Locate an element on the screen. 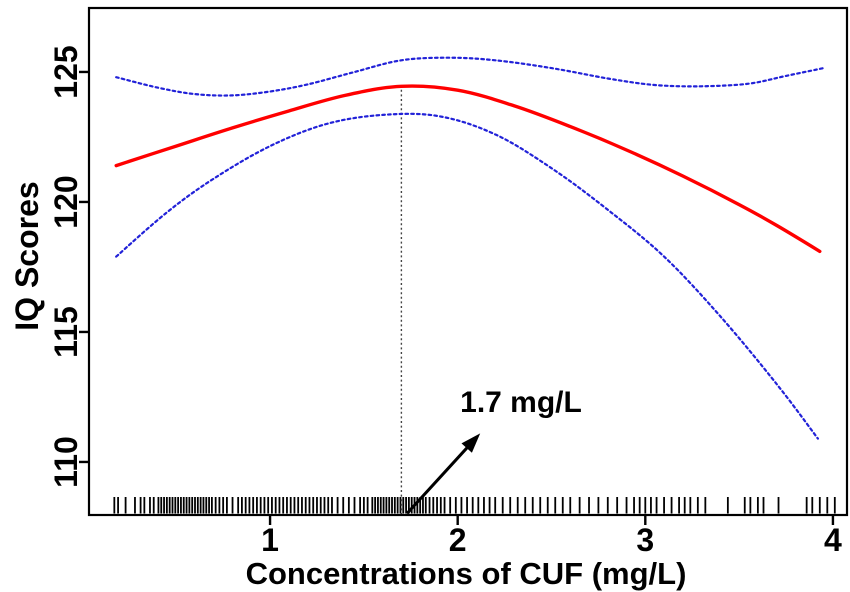  x-tick-label: 1 is located at coordinates (270, 540).